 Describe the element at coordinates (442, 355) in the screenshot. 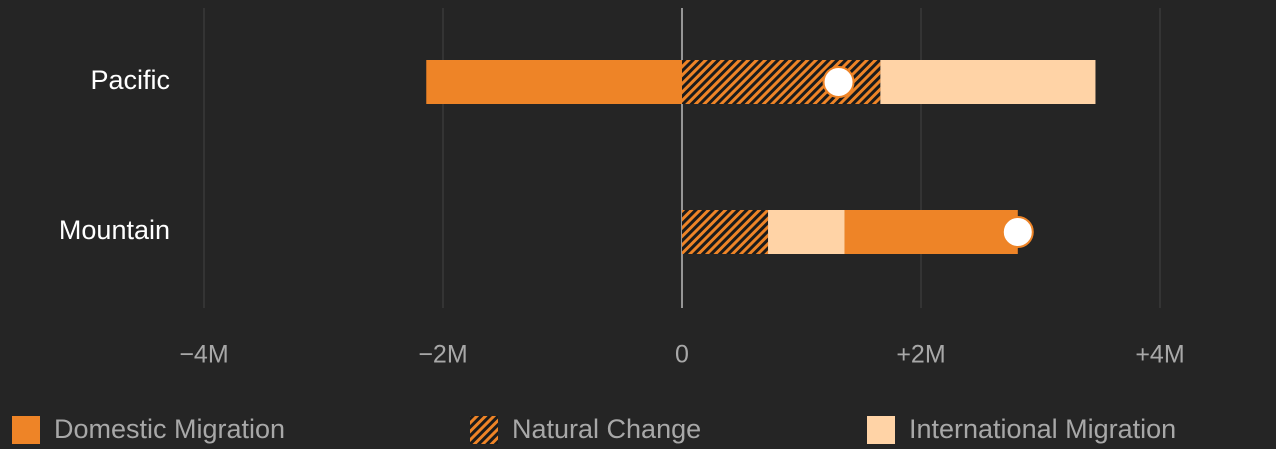

I see `x-tick-label: −2M` at that location.